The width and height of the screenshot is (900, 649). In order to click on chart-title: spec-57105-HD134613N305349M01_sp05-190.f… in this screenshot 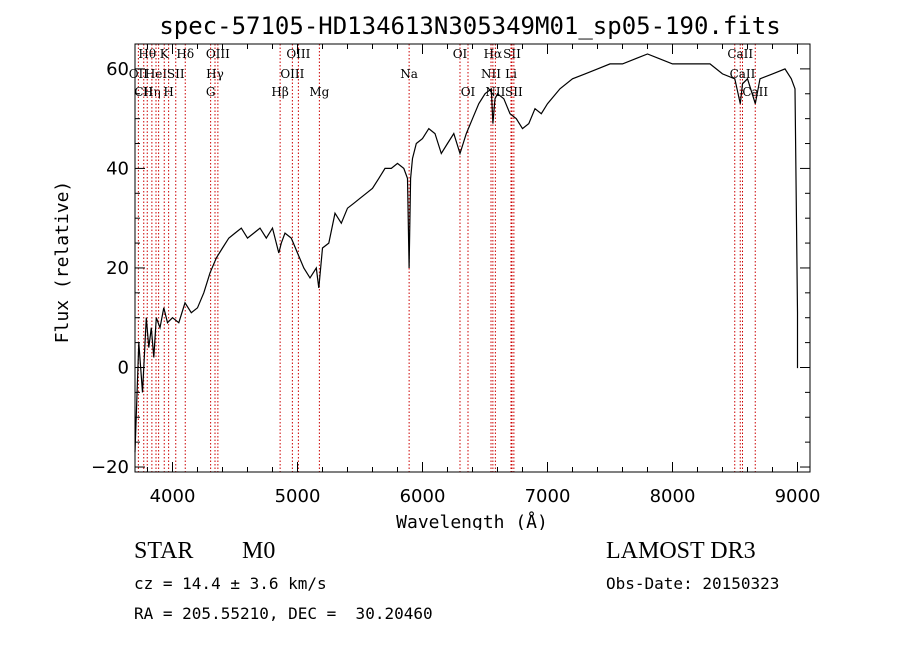, I will do `click(469, 26)`.